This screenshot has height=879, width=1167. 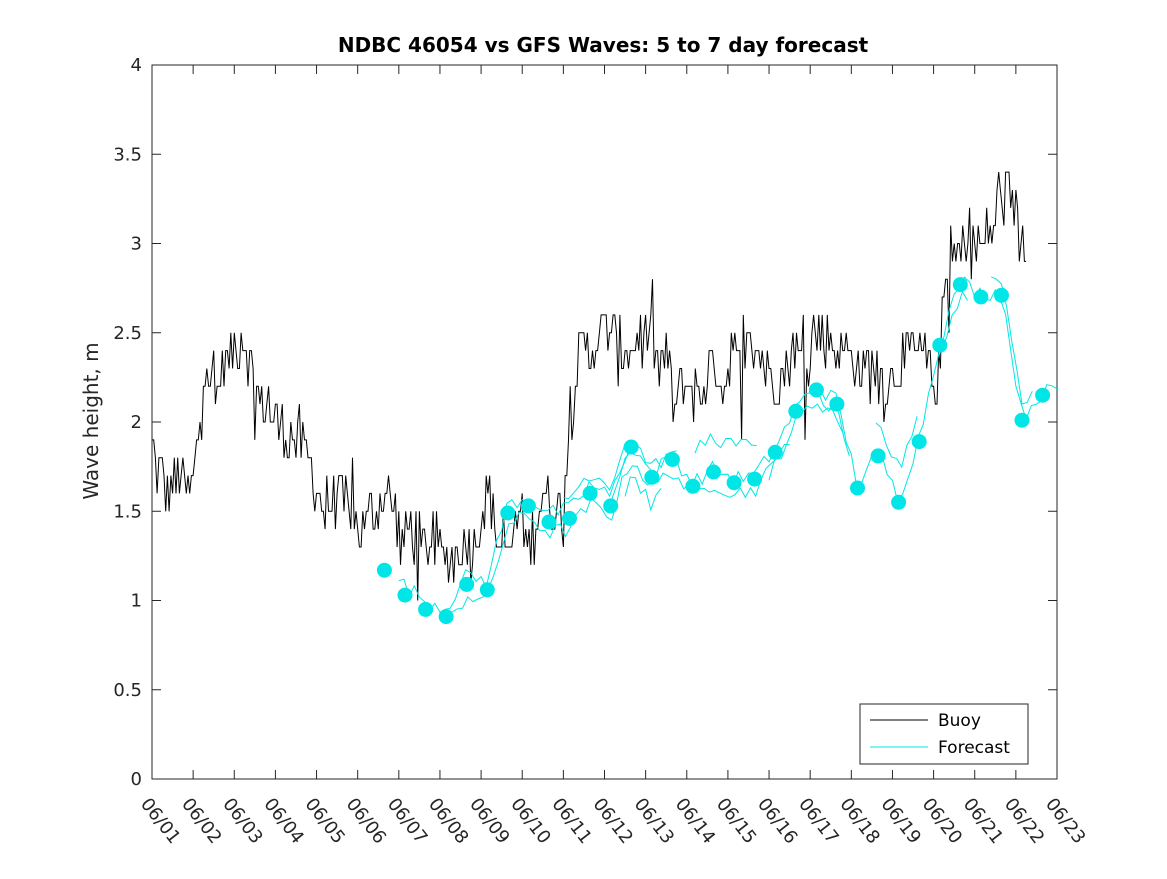 I want to click on legend-label: Forecast, so click(x=974, y=748).